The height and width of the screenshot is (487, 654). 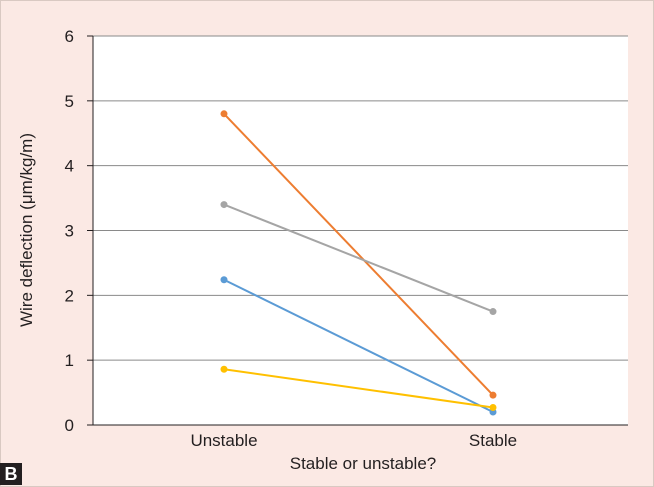 What do you see at coordinates (69, 36) in the screenshot?
I see `y-tick-label: 6` at bounding box center [69, 36].